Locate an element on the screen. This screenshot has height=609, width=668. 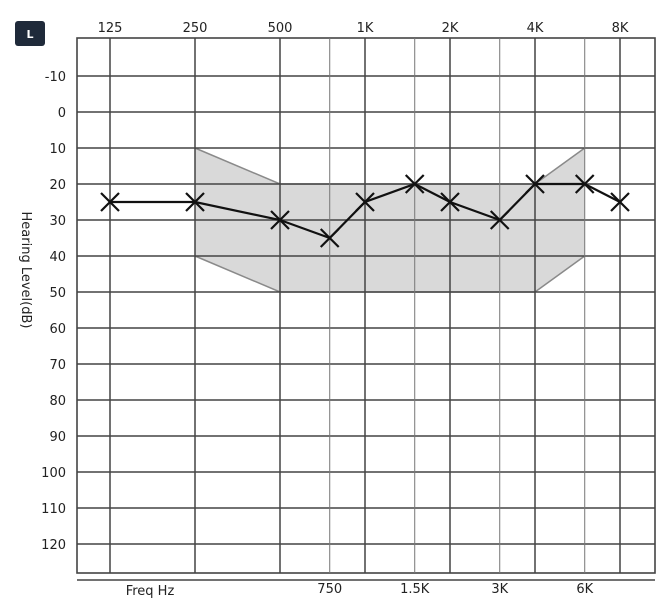
x-axis-title: Freq Hz is located at coordinates (150, 591).